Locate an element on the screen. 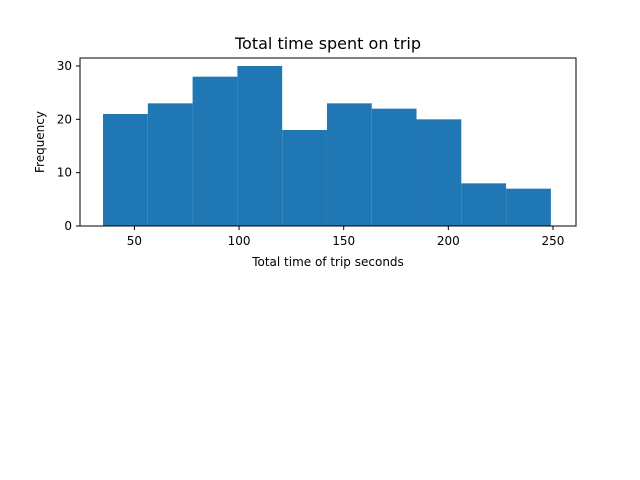  y-tick-label: 20 is located at coordinates (64, 119).